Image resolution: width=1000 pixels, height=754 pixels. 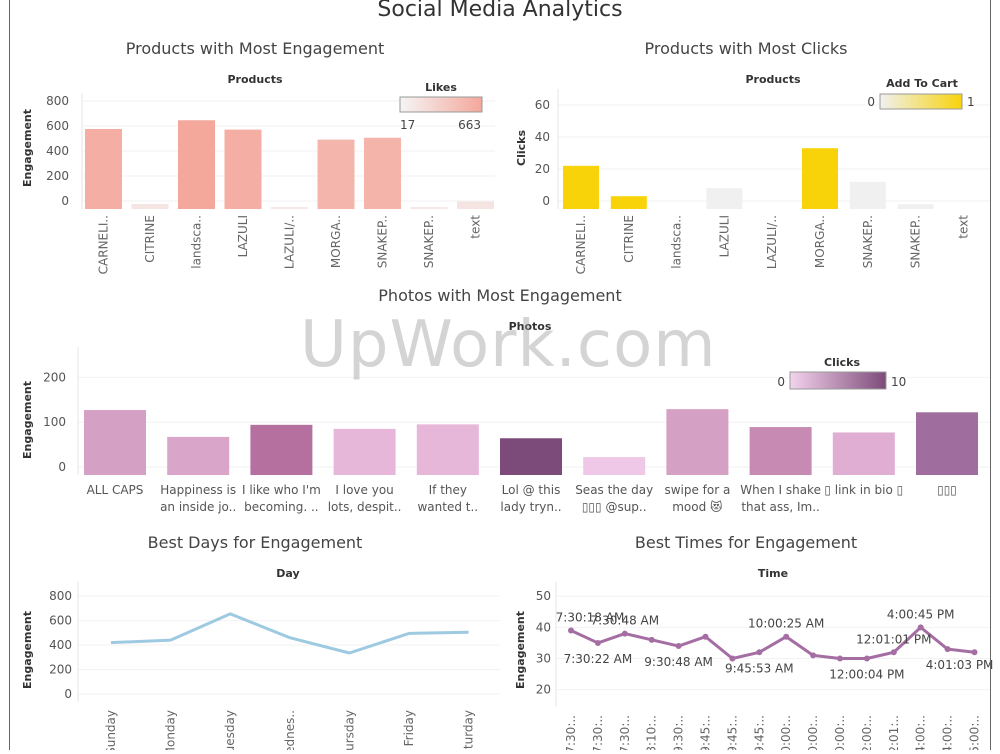 What do you see at coordinates (746, 542) in the screenshot?
I see `chart-title: Best Times for Engagement` at bounding box center [746, 542].